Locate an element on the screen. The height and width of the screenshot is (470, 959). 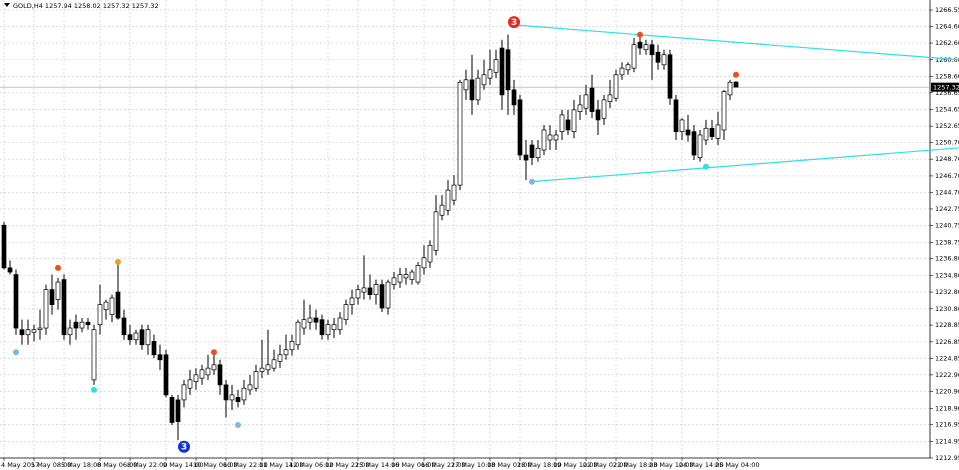
x-tick-label: 17 May 10:00 is located at coordinates (473, 465).